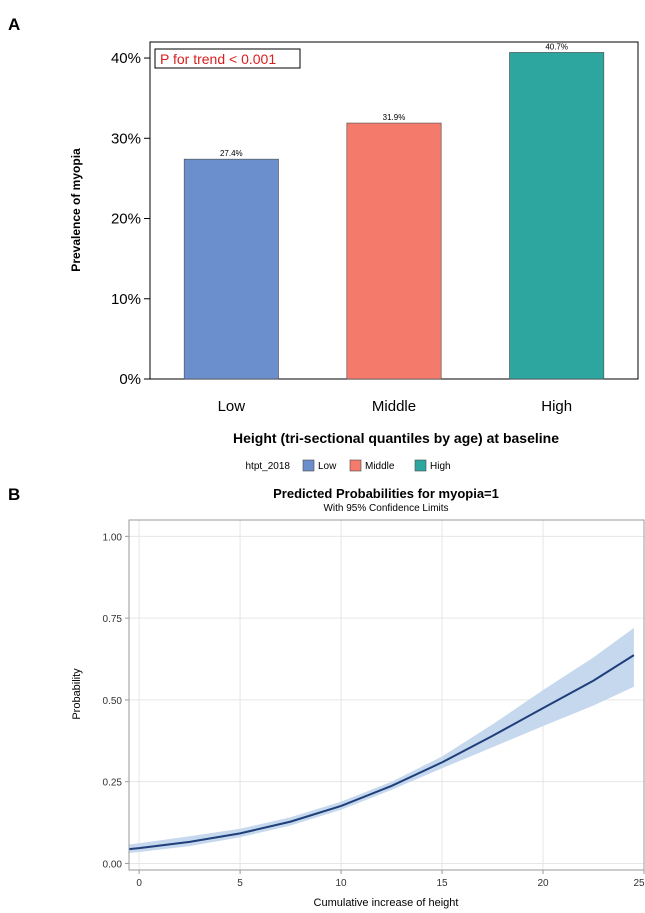 This screenshot has width=645, height=913. Describe the element at coordinates (394, 117) in the screenshot. I see `bar-data-label: 31.9%` at that location.